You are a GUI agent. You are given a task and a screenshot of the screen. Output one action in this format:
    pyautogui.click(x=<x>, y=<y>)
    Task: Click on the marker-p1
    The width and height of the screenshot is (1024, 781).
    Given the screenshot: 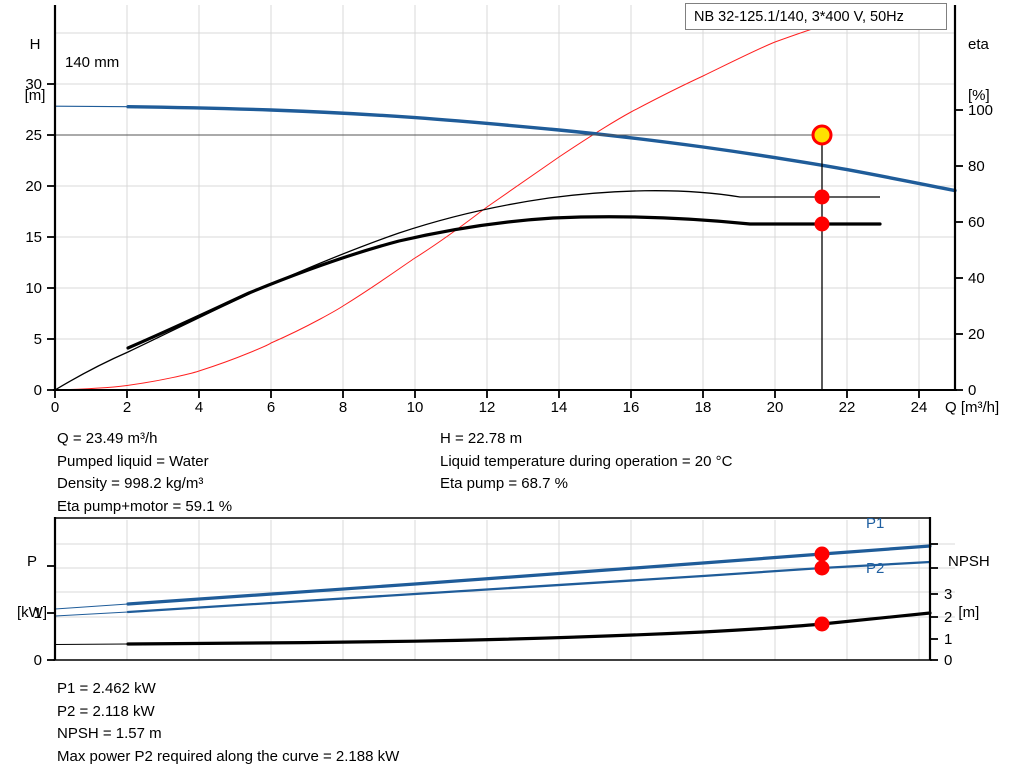 What is the action you would take?
    pyautogui.click(x=822, y=554)
    